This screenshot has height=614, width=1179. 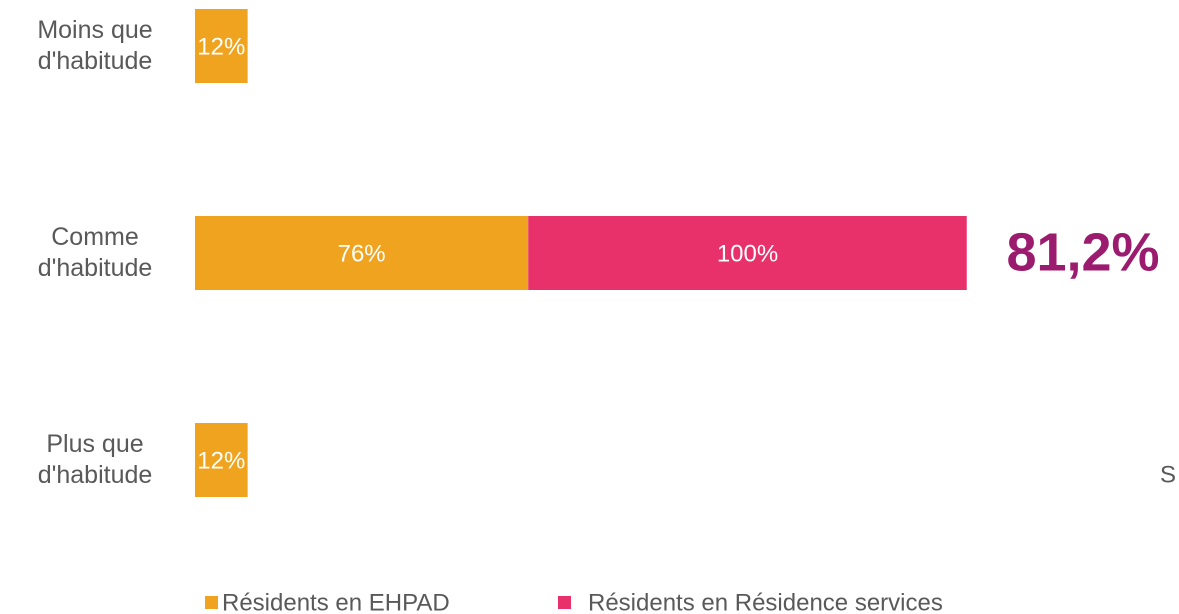 I want to click on category-label: Comme d'habitude, so click(x=95, y=252).